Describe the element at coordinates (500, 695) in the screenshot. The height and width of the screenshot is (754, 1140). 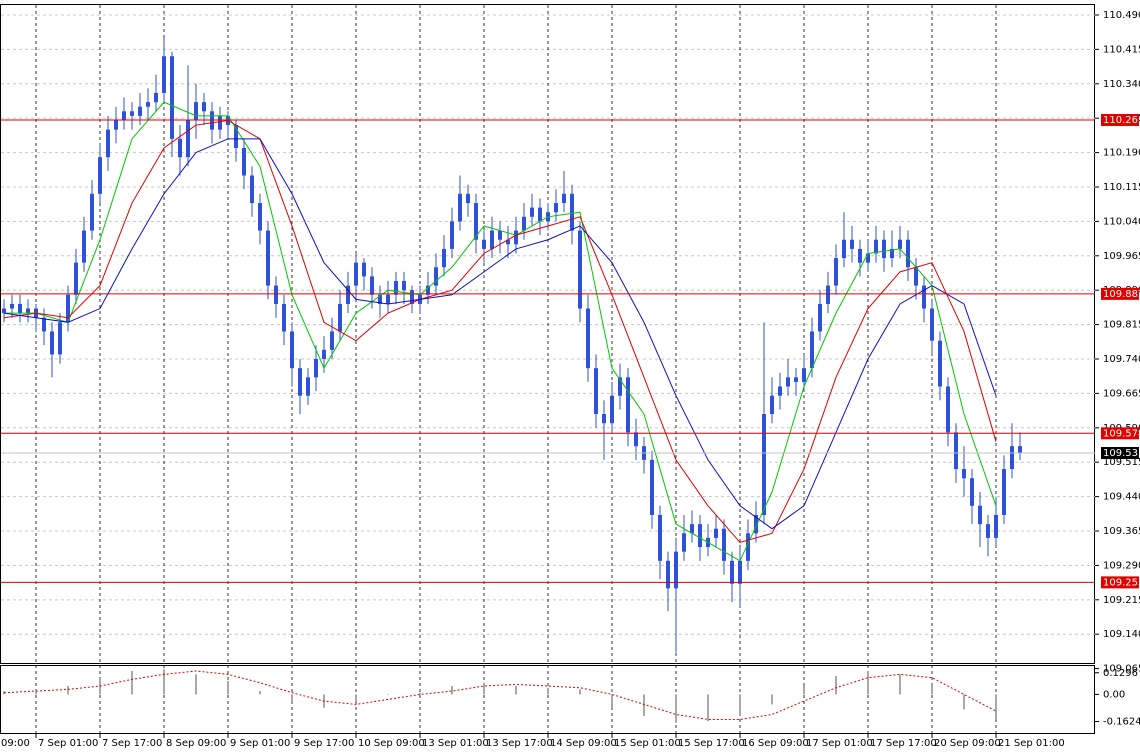
I see `oscillator-signal` at that location.